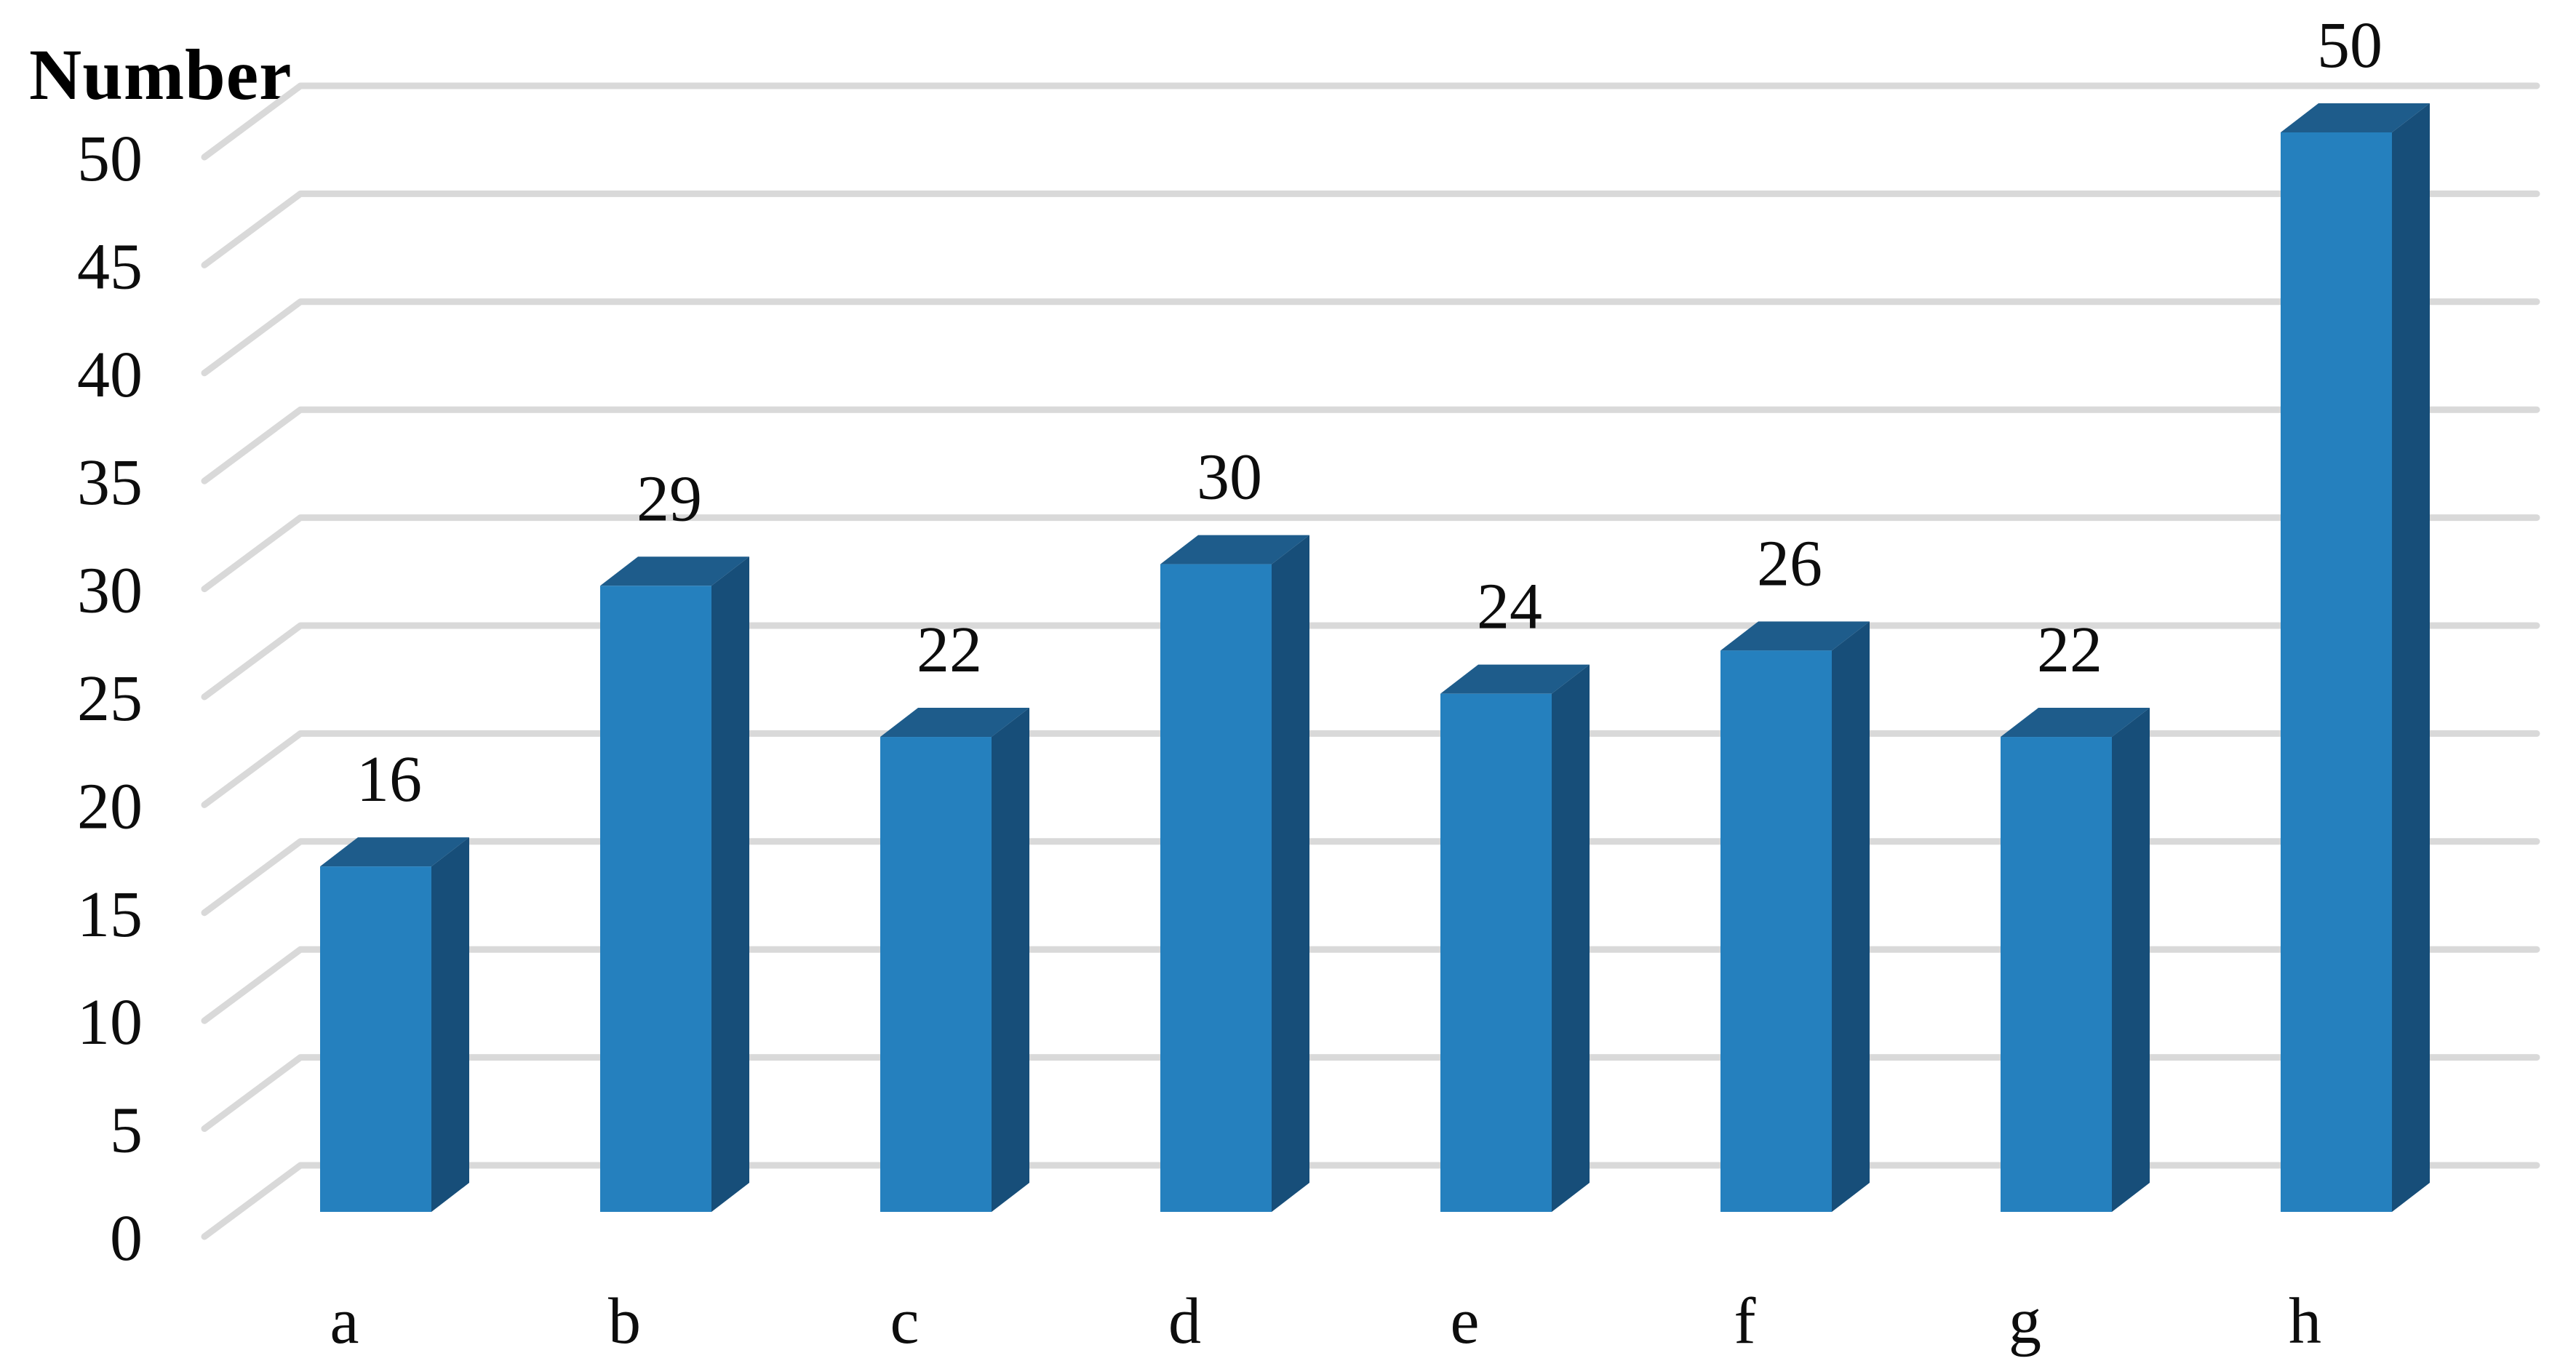 This screenshot has height=1369, width=2576. I want to click on bar-top-face-b, so click(674, 571).